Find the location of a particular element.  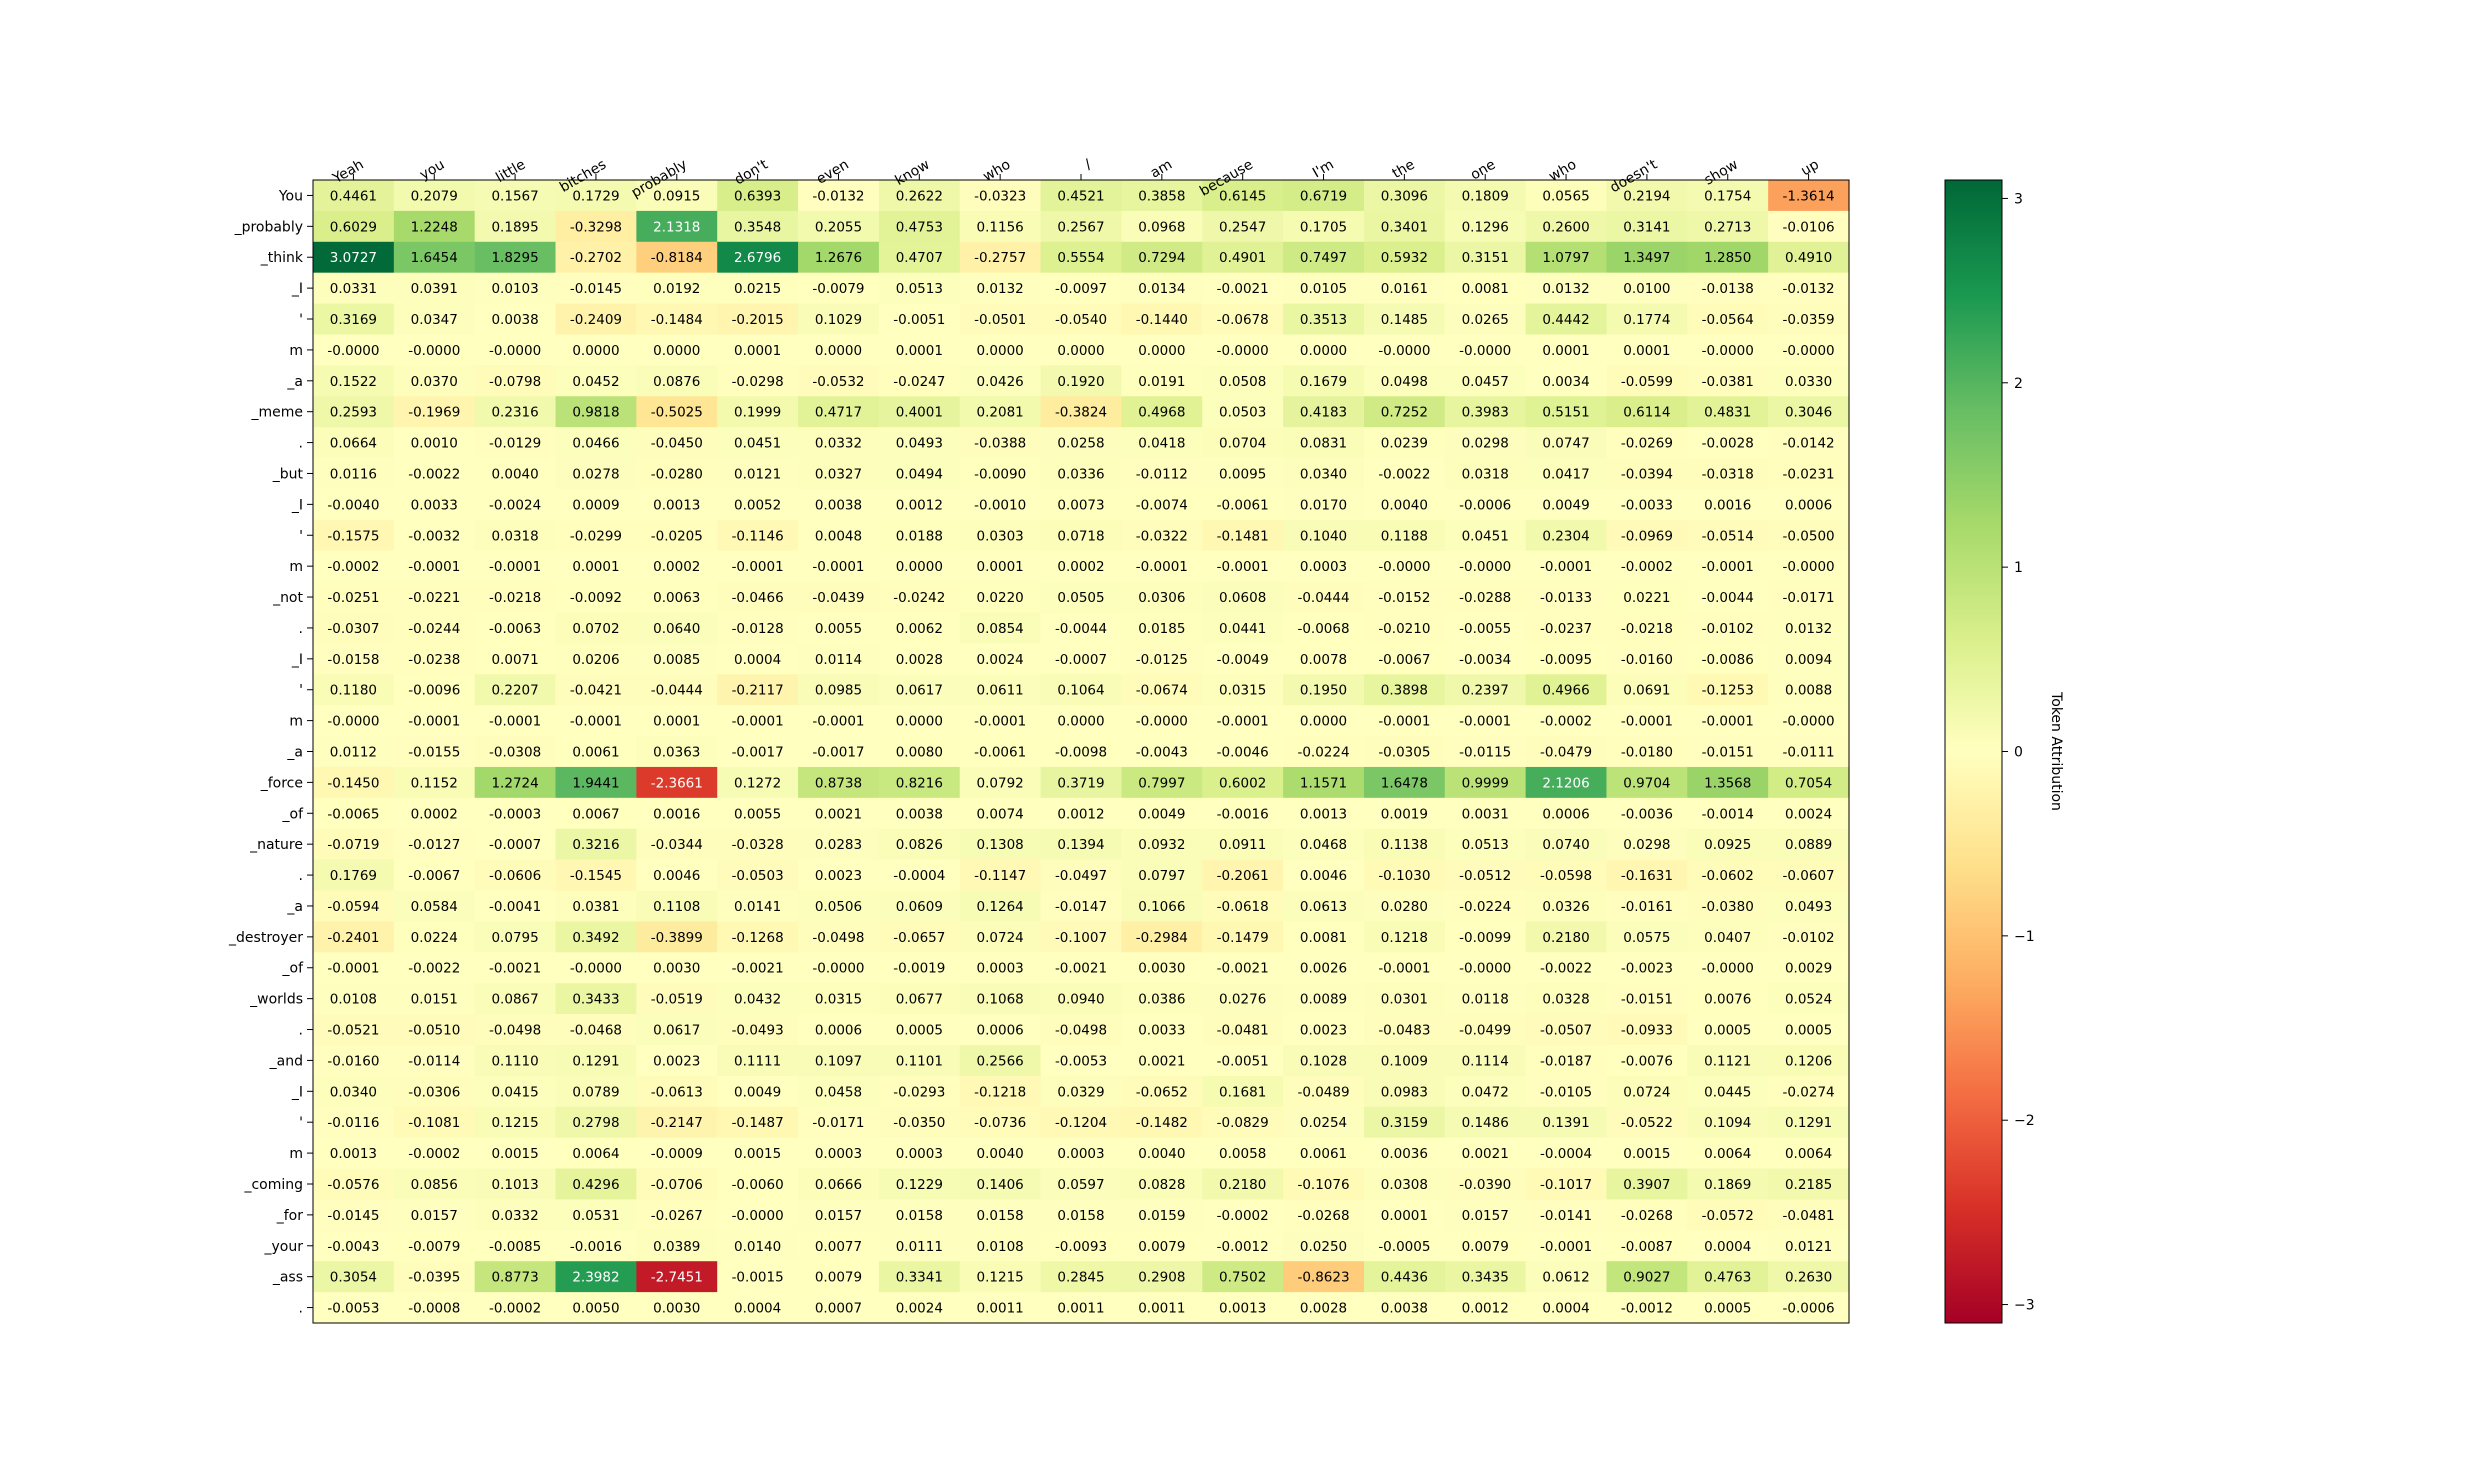

cell-value-label: 0.2798 is located at coordinates (595, 1123).